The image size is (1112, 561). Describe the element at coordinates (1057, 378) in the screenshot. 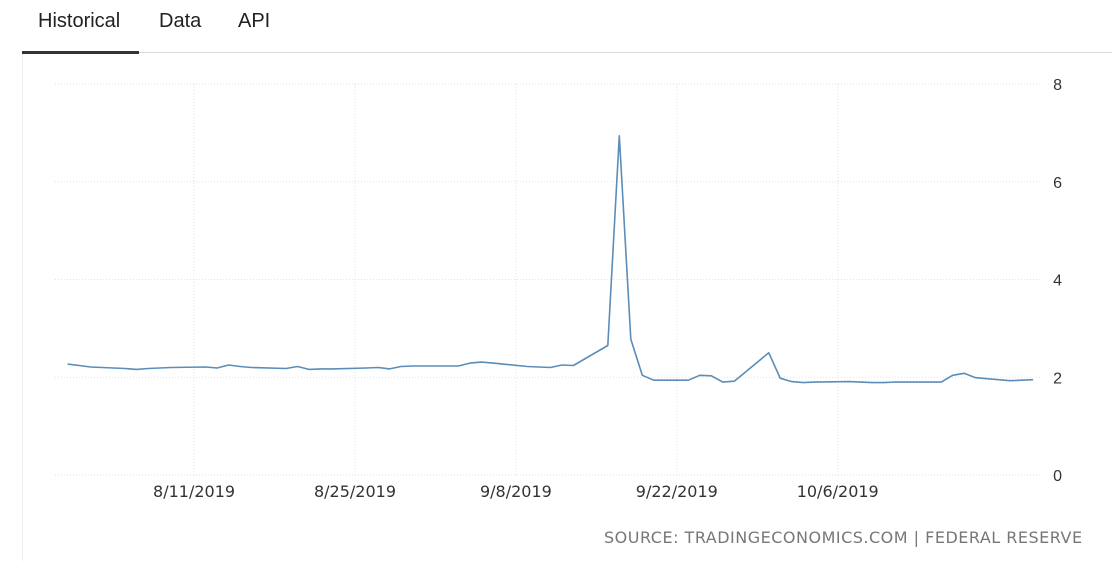

I see `y-tick-label: 2` at that location.